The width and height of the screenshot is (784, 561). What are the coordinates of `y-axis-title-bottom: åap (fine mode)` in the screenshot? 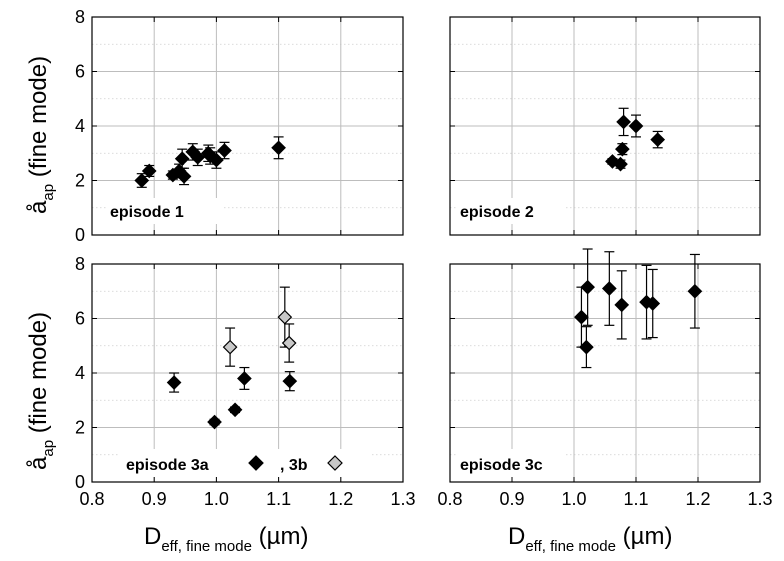 It's located at (41, 391).